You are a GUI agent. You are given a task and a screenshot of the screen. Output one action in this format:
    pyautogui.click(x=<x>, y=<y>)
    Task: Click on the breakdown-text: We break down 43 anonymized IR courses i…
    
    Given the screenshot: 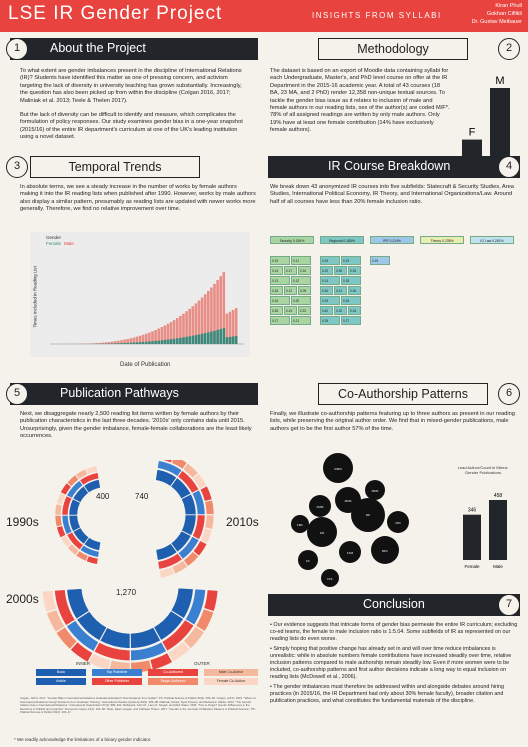 What is the action you would take?
    pyautogui.click(x=392, y=194)
    